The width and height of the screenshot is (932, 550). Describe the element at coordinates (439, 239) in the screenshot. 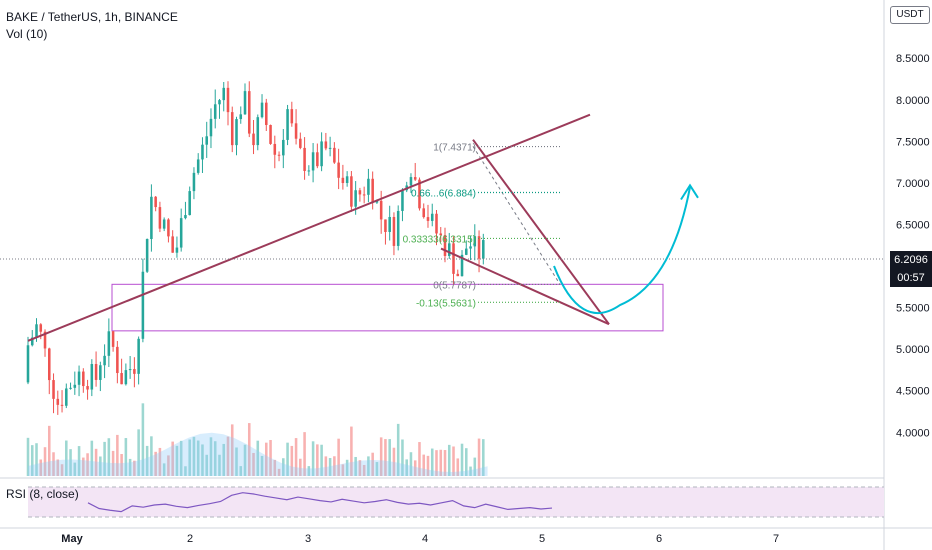

I see `fib-level-label: 0.33333(6.3315)` at that location.